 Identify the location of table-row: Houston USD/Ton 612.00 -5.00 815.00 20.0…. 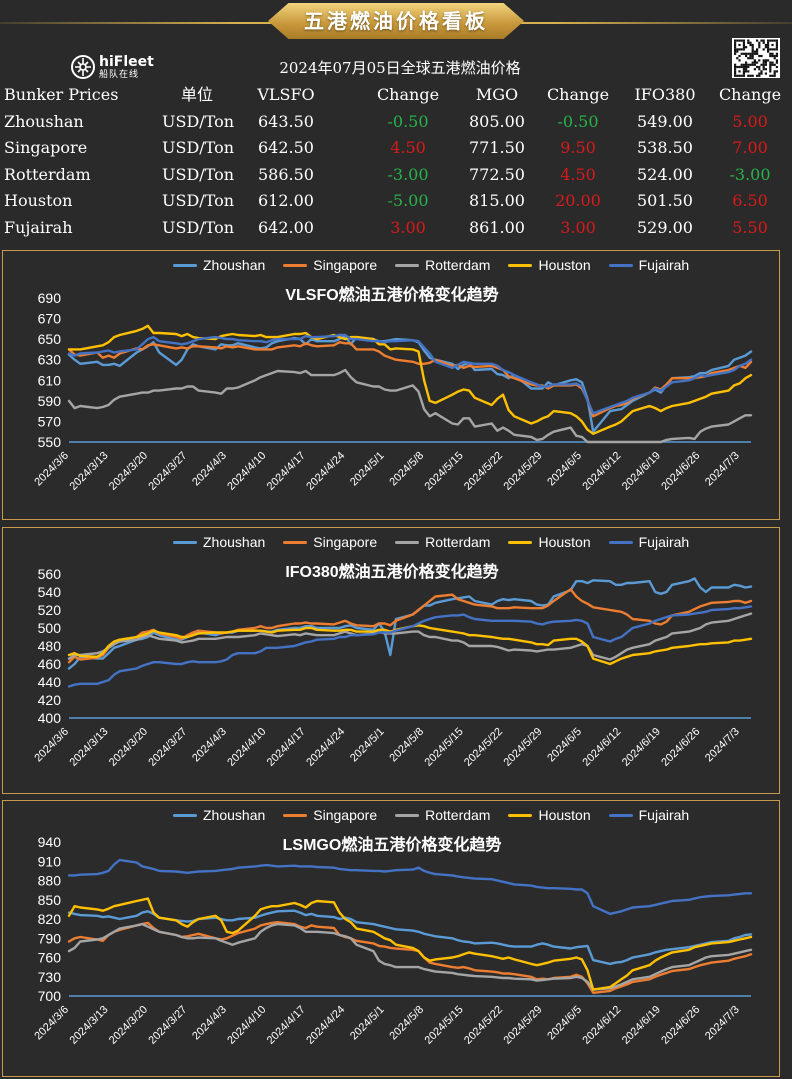
(396, 201).